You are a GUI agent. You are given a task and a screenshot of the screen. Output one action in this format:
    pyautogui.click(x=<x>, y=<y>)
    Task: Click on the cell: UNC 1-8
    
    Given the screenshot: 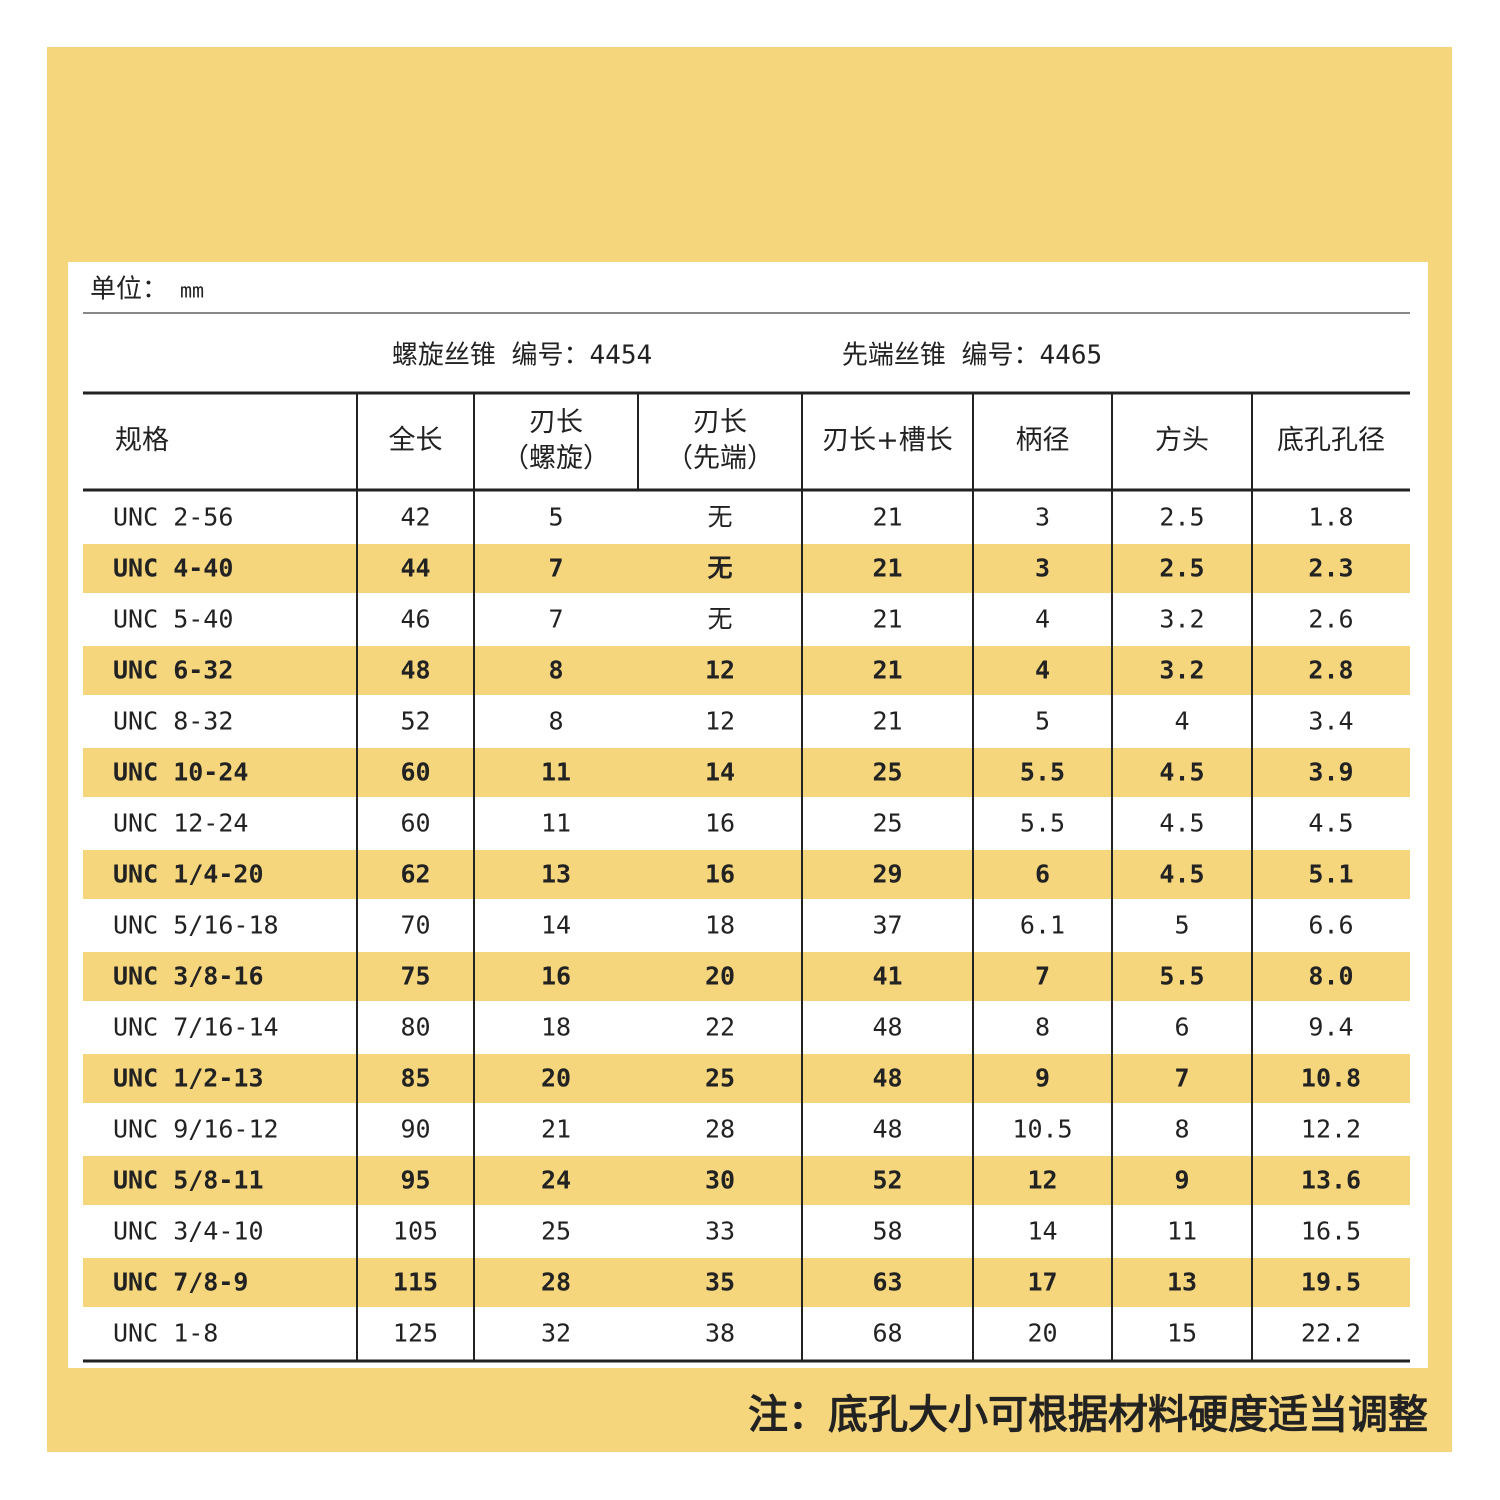 What is the action you would take?
    pyautogui.click(x=165, y=1333)
    